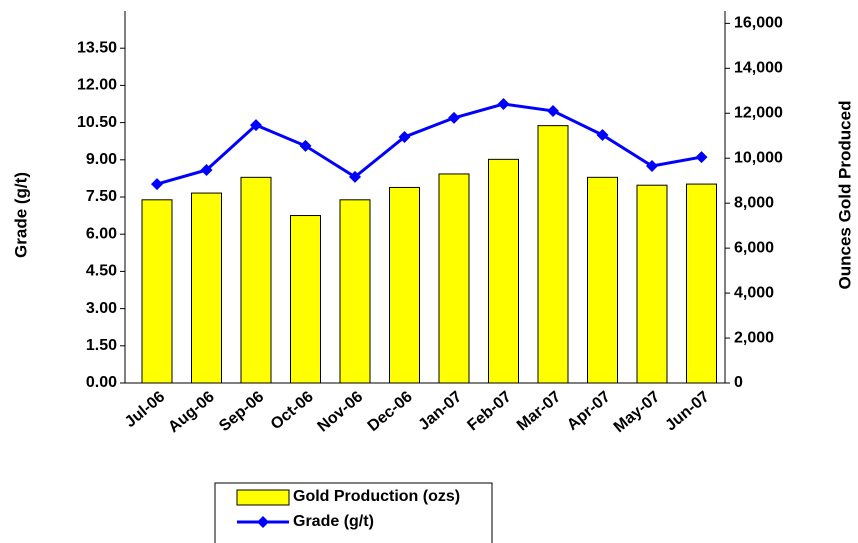 The image size is (858, 543). What do you see at coordinates (97, 85) in the screenshot?
I see `y-tick-label: 12.00` at bounding box center [97, 85].